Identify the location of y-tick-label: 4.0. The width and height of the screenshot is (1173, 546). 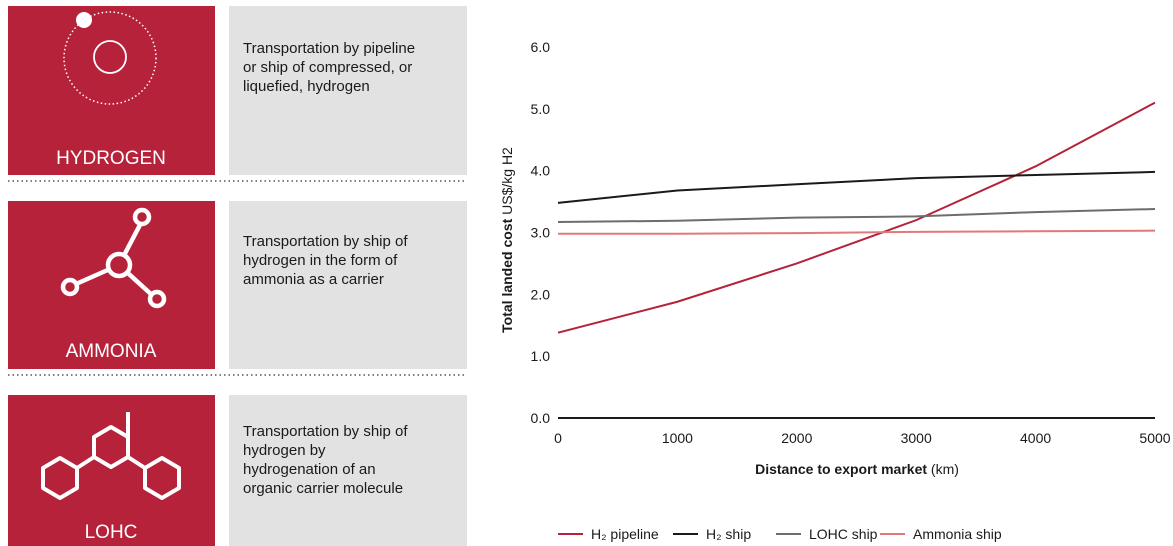
(541, 171).